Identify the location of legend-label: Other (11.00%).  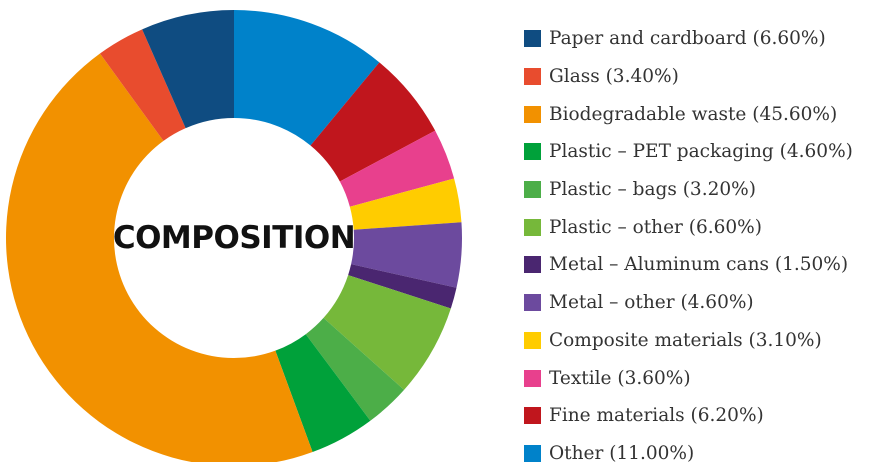
(621, 453).